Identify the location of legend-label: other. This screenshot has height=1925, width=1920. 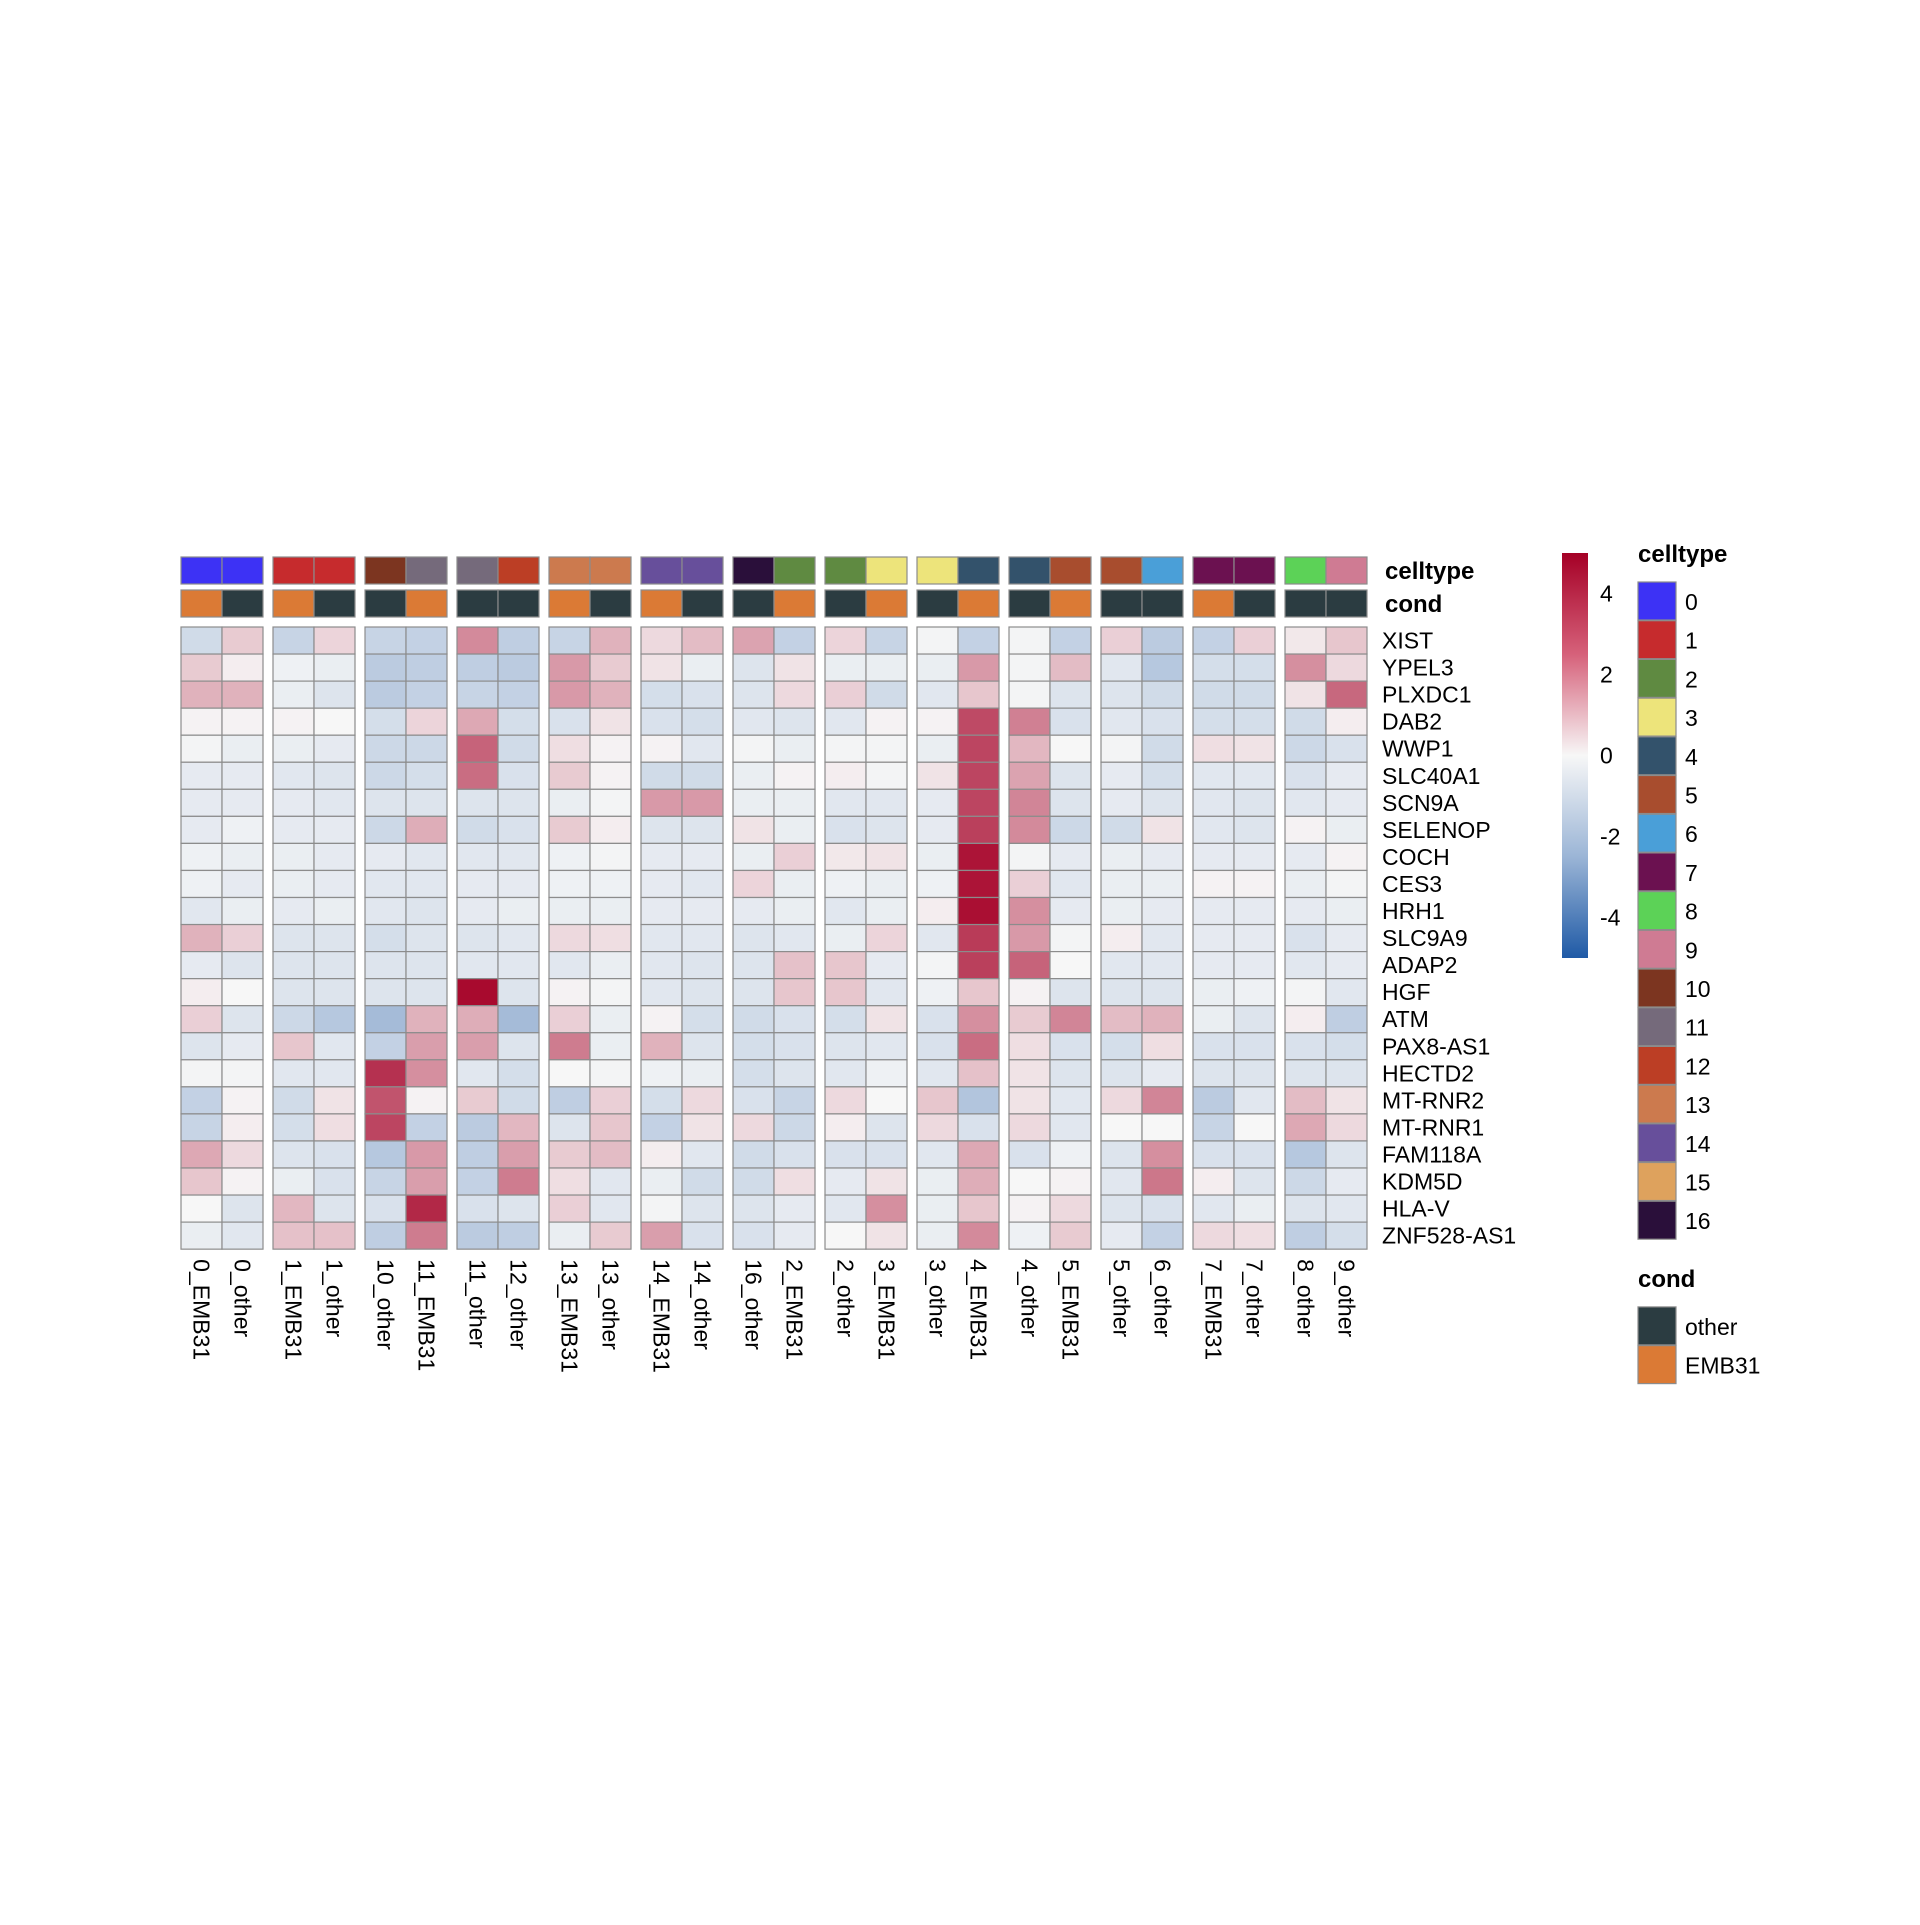
(1711, 1327).